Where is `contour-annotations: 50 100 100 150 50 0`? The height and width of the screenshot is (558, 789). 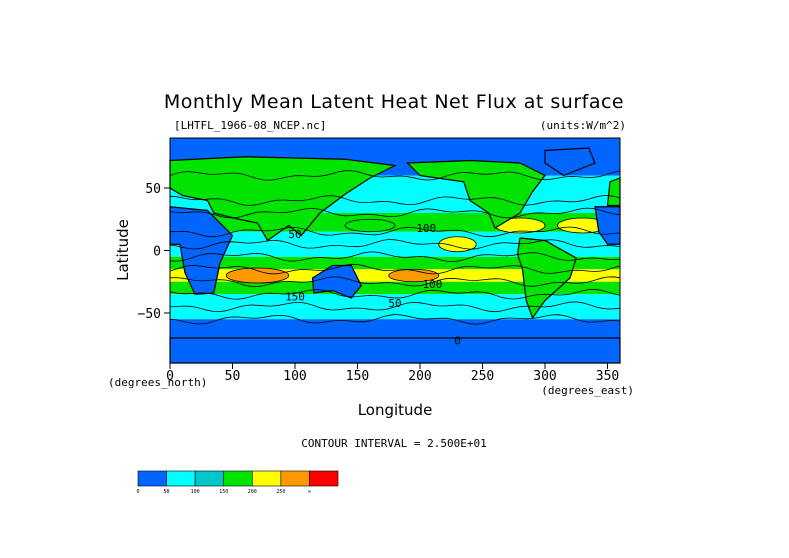
contour-annotations: 50 100 100 150 50 0 is located at coordinates (373, 285).